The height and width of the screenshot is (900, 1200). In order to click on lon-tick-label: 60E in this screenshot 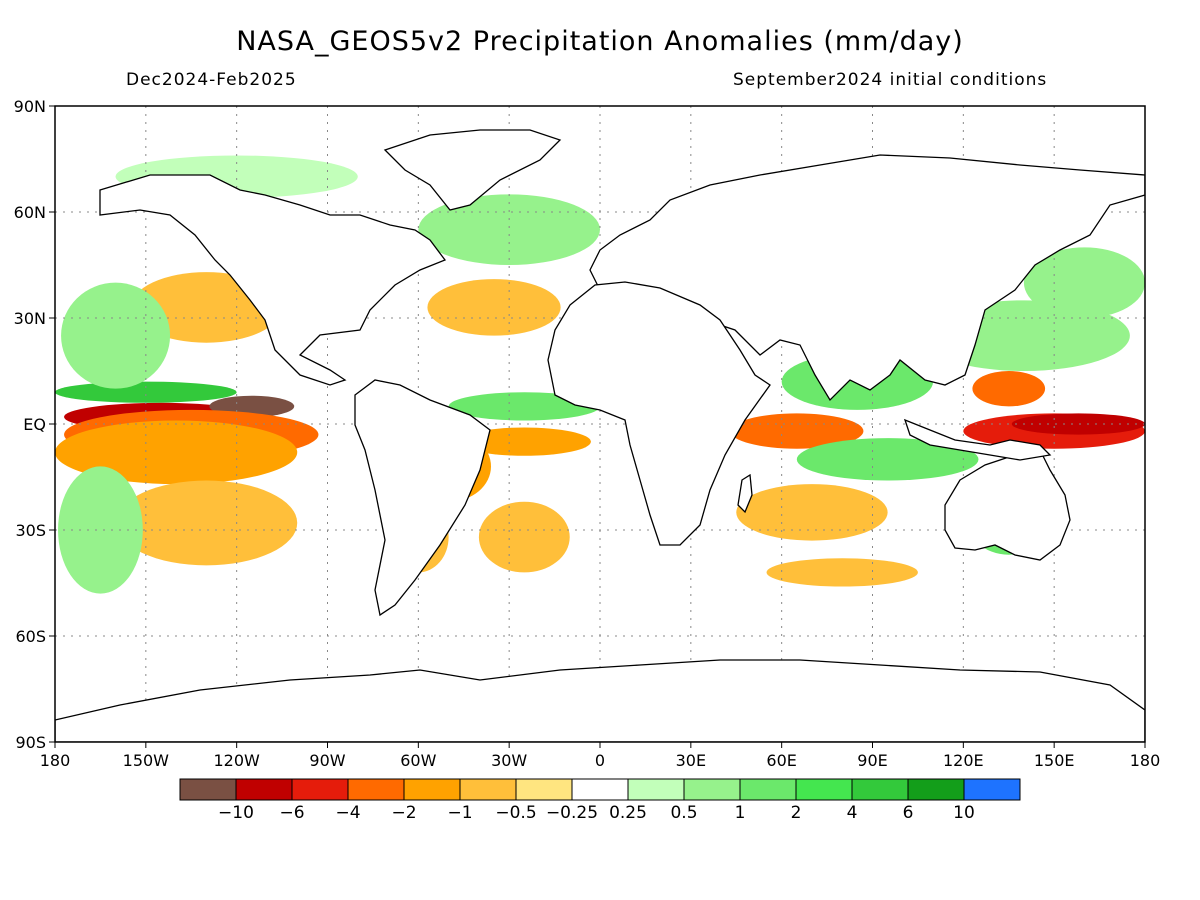, I will do `click(781, 760)`.